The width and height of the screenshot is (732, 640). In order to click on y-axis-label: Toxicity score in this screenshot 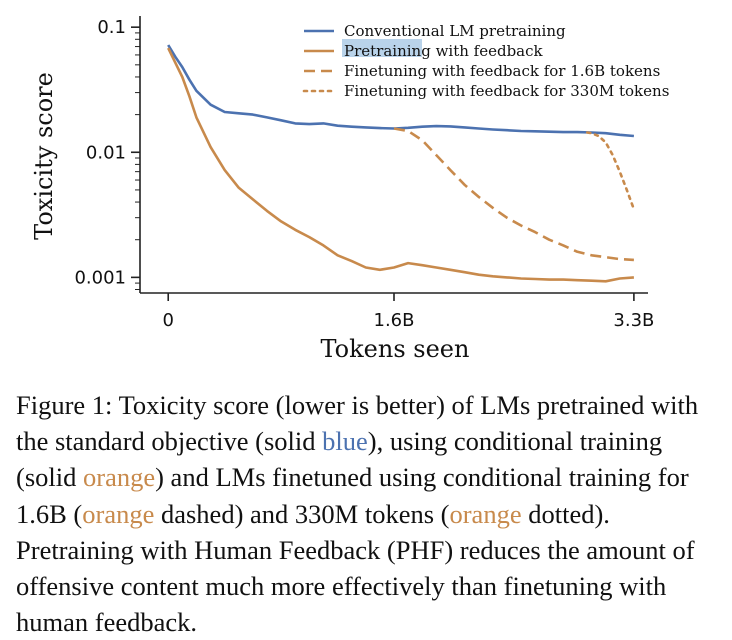, I will do `click(44, 156)`.